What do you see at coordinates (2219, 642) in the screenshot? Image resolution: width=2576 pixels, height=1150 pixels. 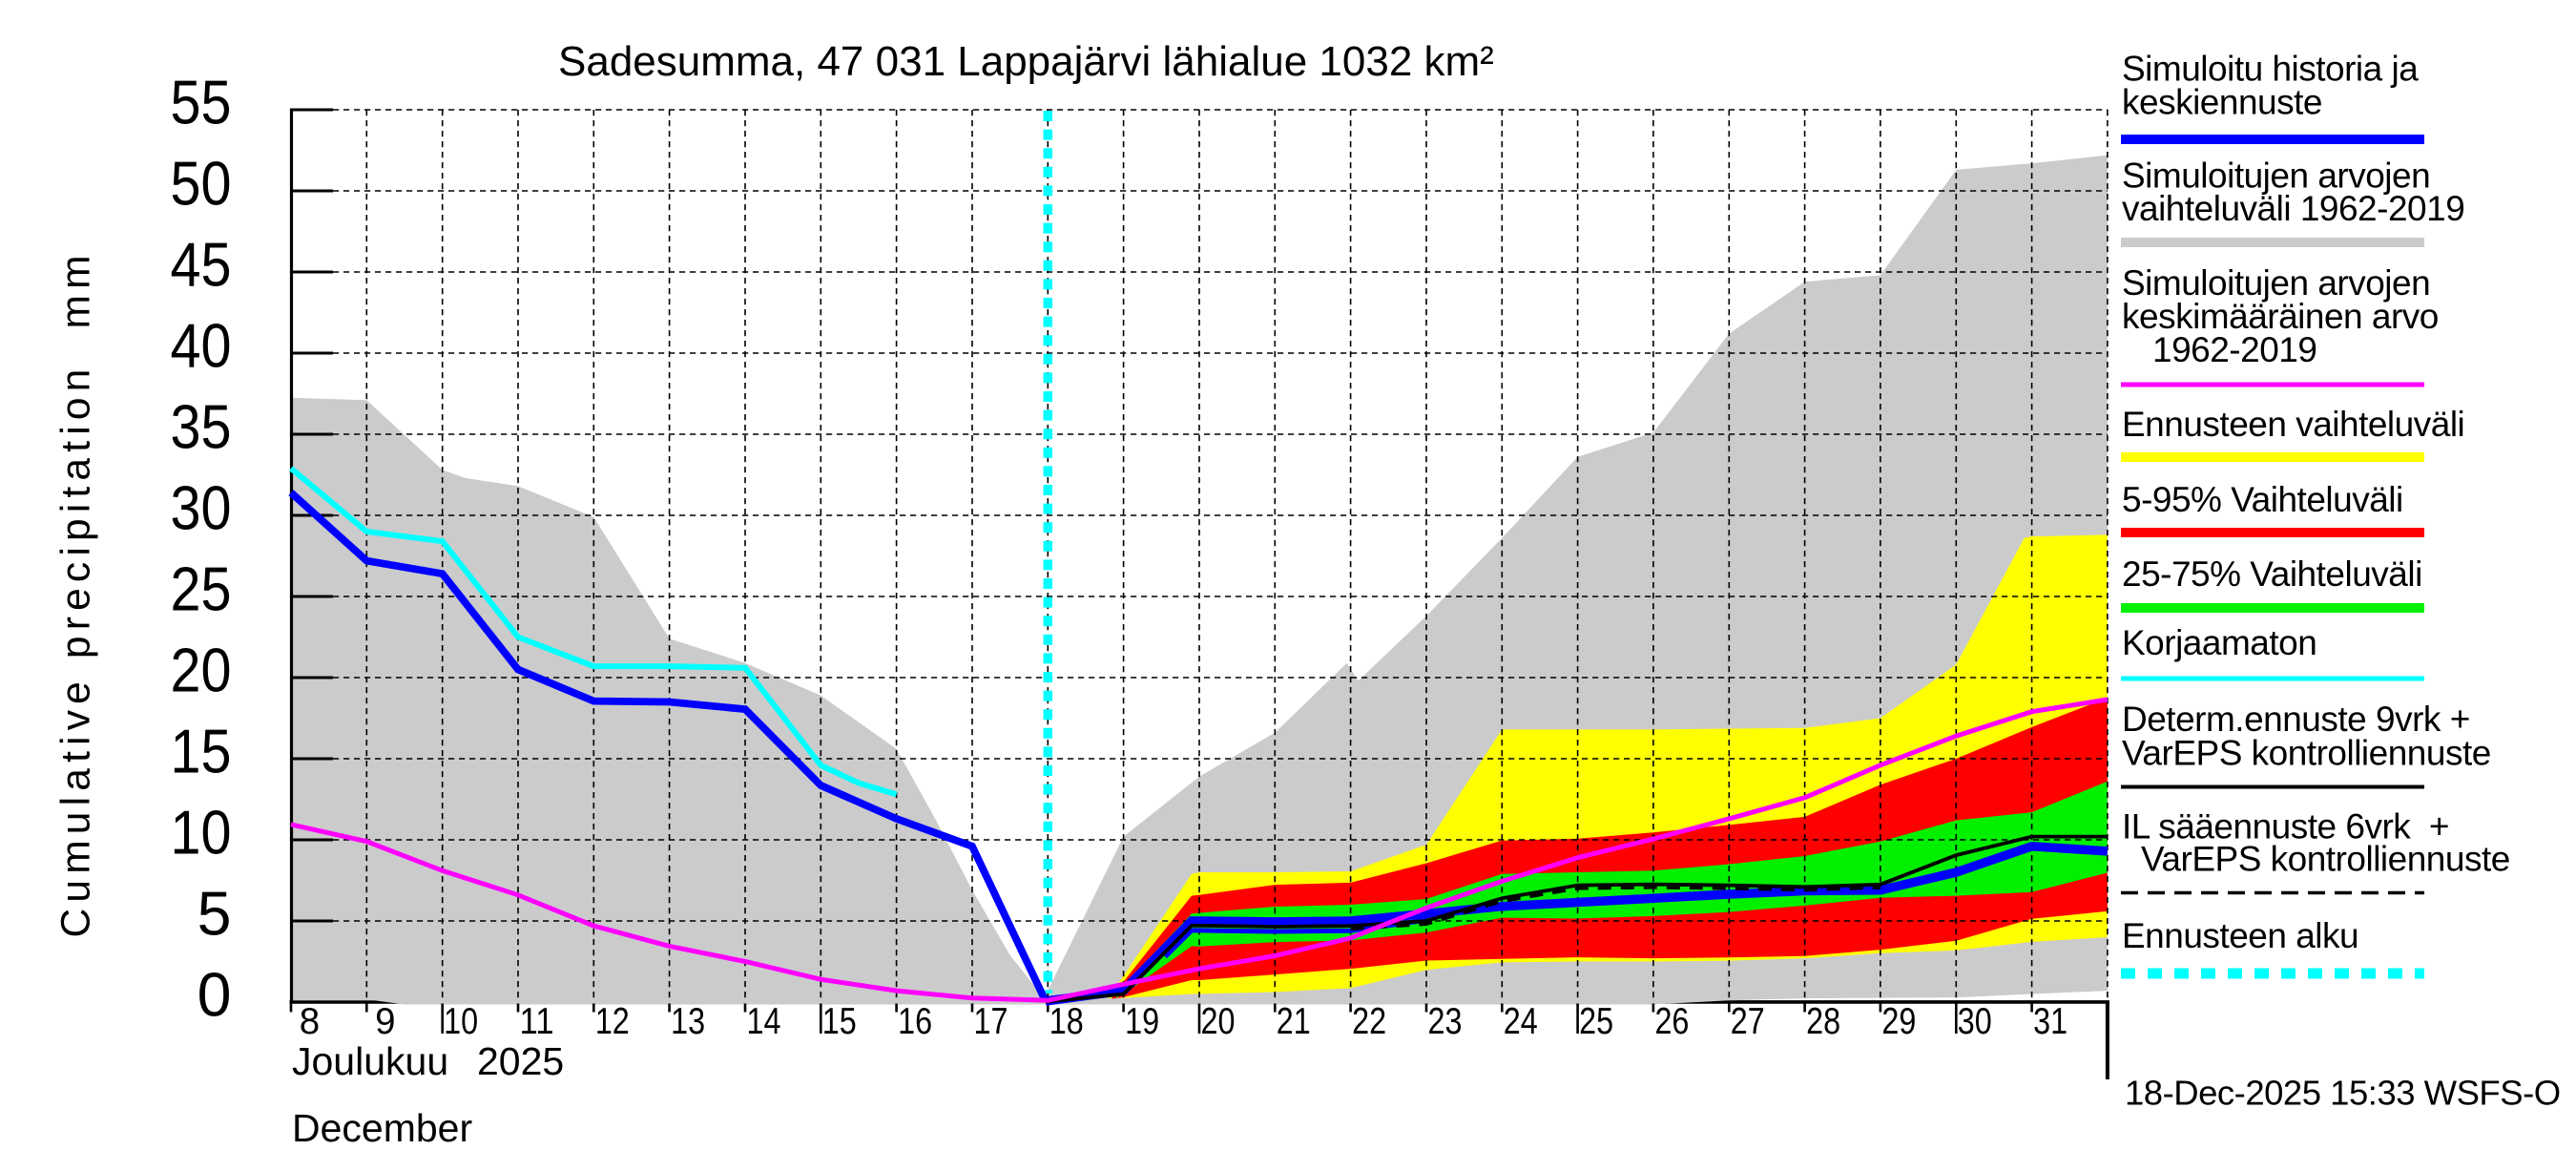 I see `svg-text: Korjaamaton` at bounding box center [2219, 642].